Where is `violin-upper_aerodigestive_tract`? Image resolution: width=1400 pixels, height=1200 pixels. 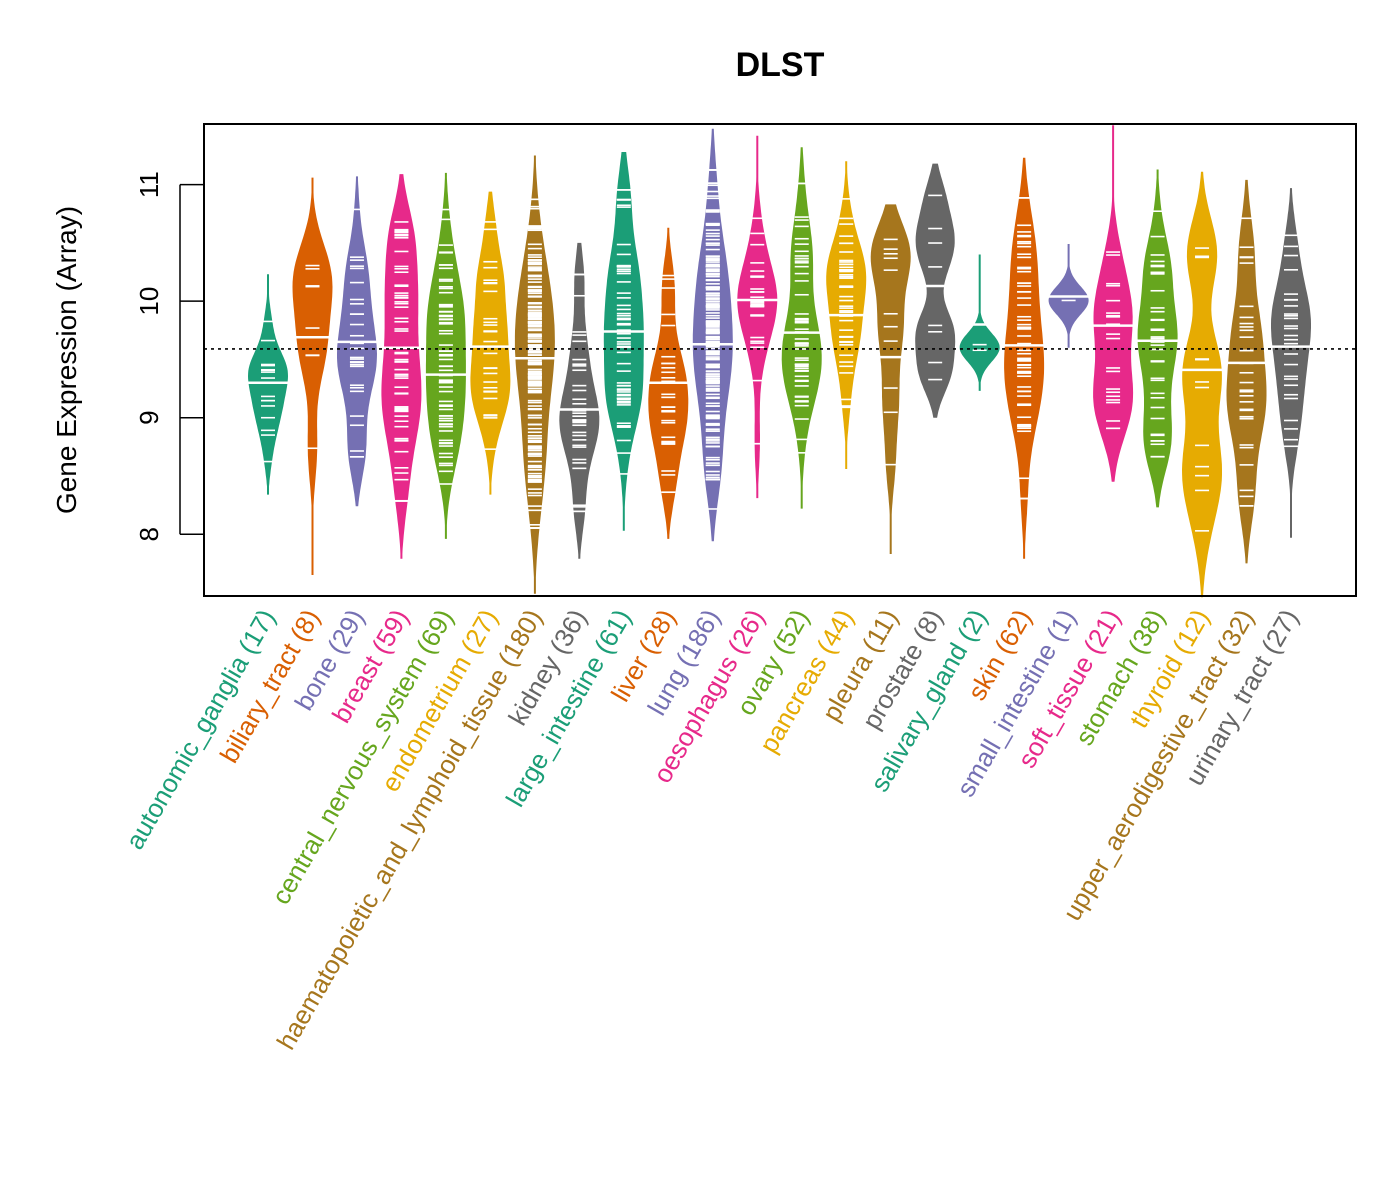
violin-upper_aerodigestive_tract is located at coordinates (1246, 371).